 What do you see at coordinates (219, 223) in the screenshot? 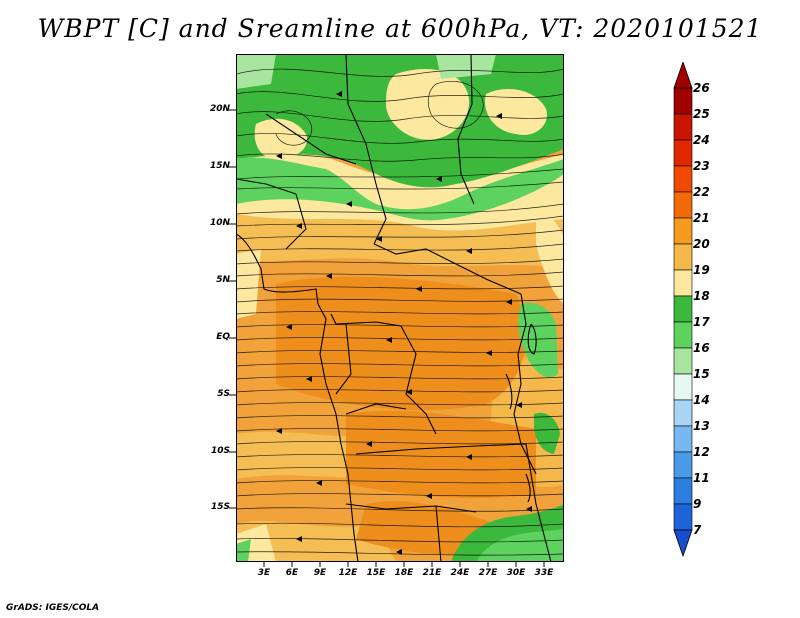
I see `lat-label-10n: 10N` at bounding box center [219, 223].